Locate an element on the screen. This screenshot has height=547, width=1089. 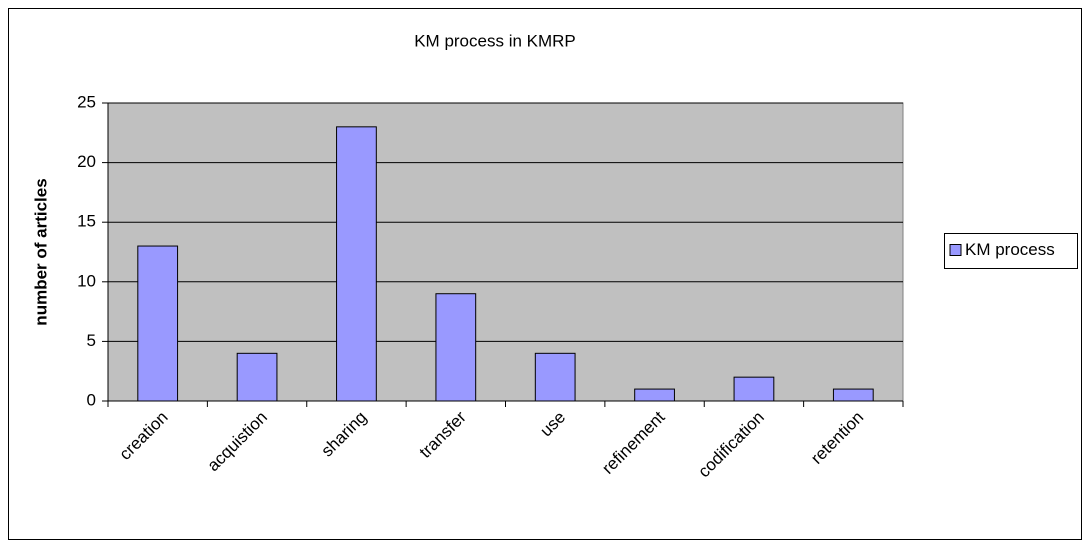
y-axis-label: number of articles is located at coordinates (40, 251).